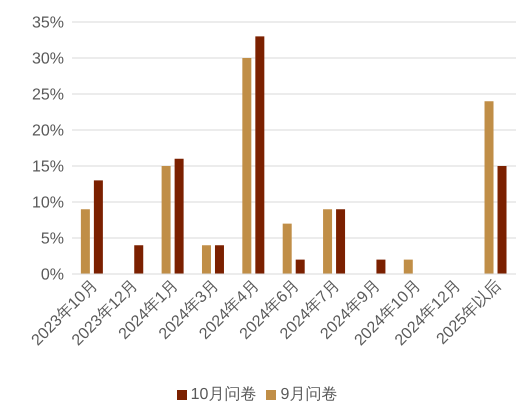 This screenshot has width=532, height=413. I want to click on y-tick-label: 0%, so click(52, 275).